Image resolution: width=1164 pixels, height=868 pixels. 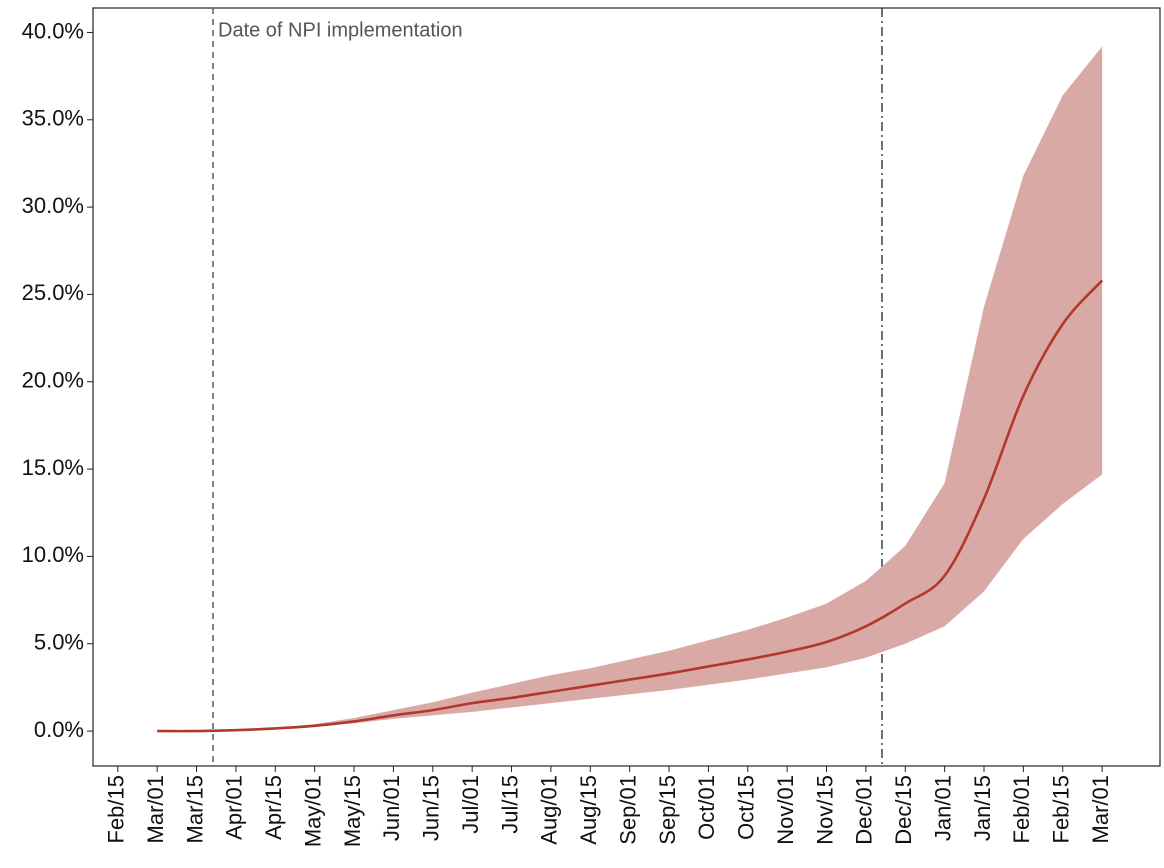 I want to click on y-tick-label: 25.0%, so click(x=53, y=292).